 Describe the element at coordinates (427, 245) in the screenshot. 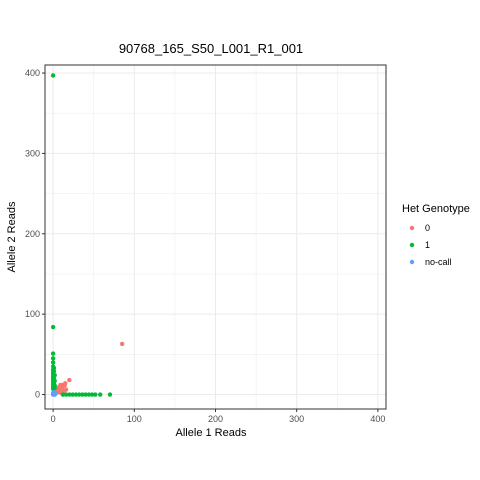

I see `legend-label-1: 1` at that location.